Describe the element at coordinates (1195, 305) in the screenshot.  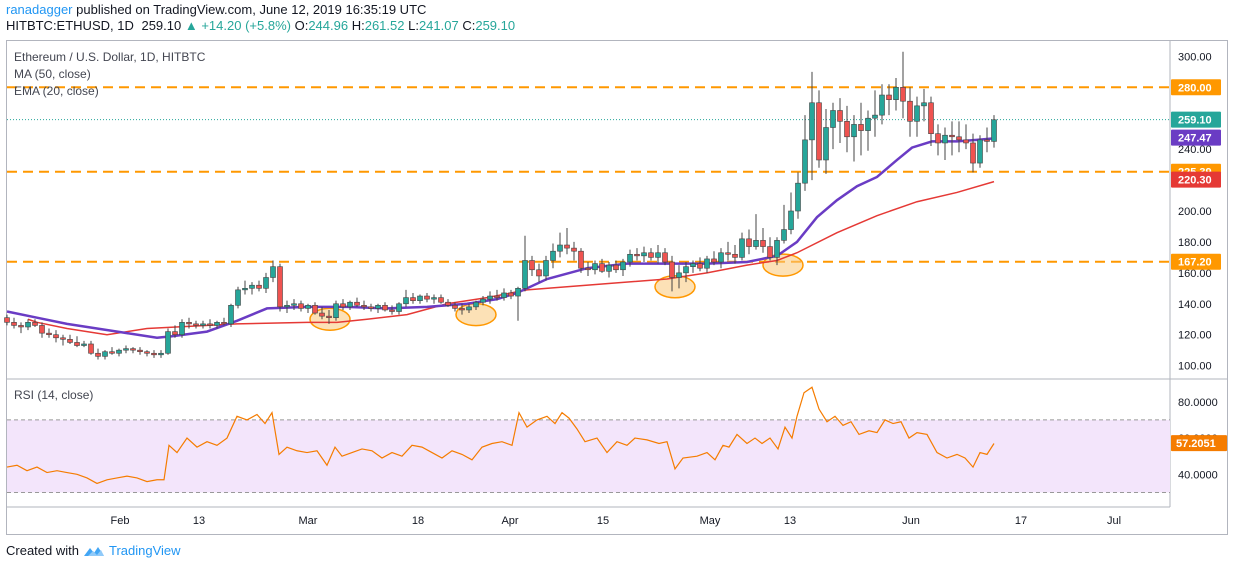
I see `price-tick-label: 140.00` at that location.